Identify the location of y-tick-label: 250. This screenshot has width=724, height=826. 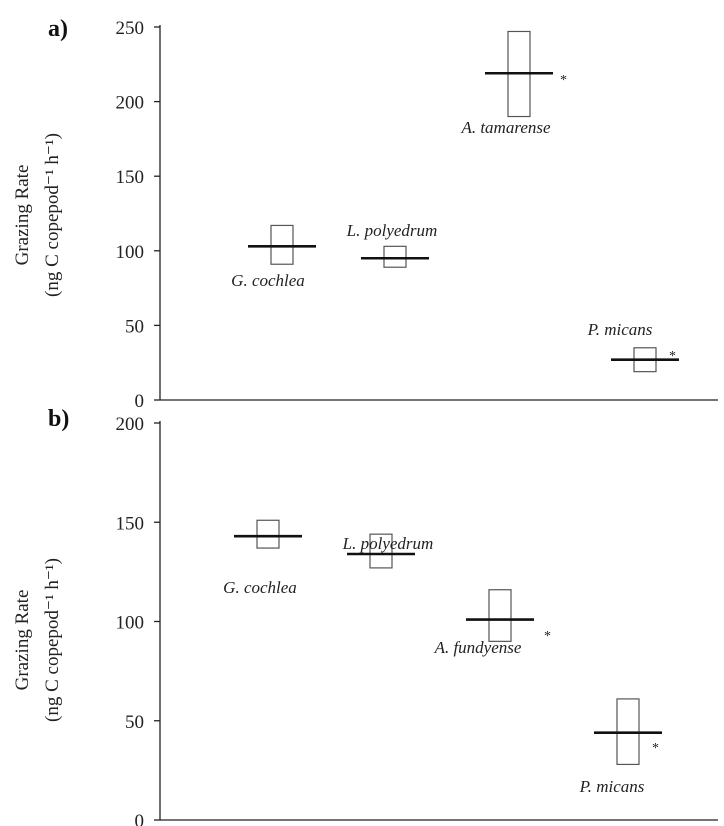
(130, 28).